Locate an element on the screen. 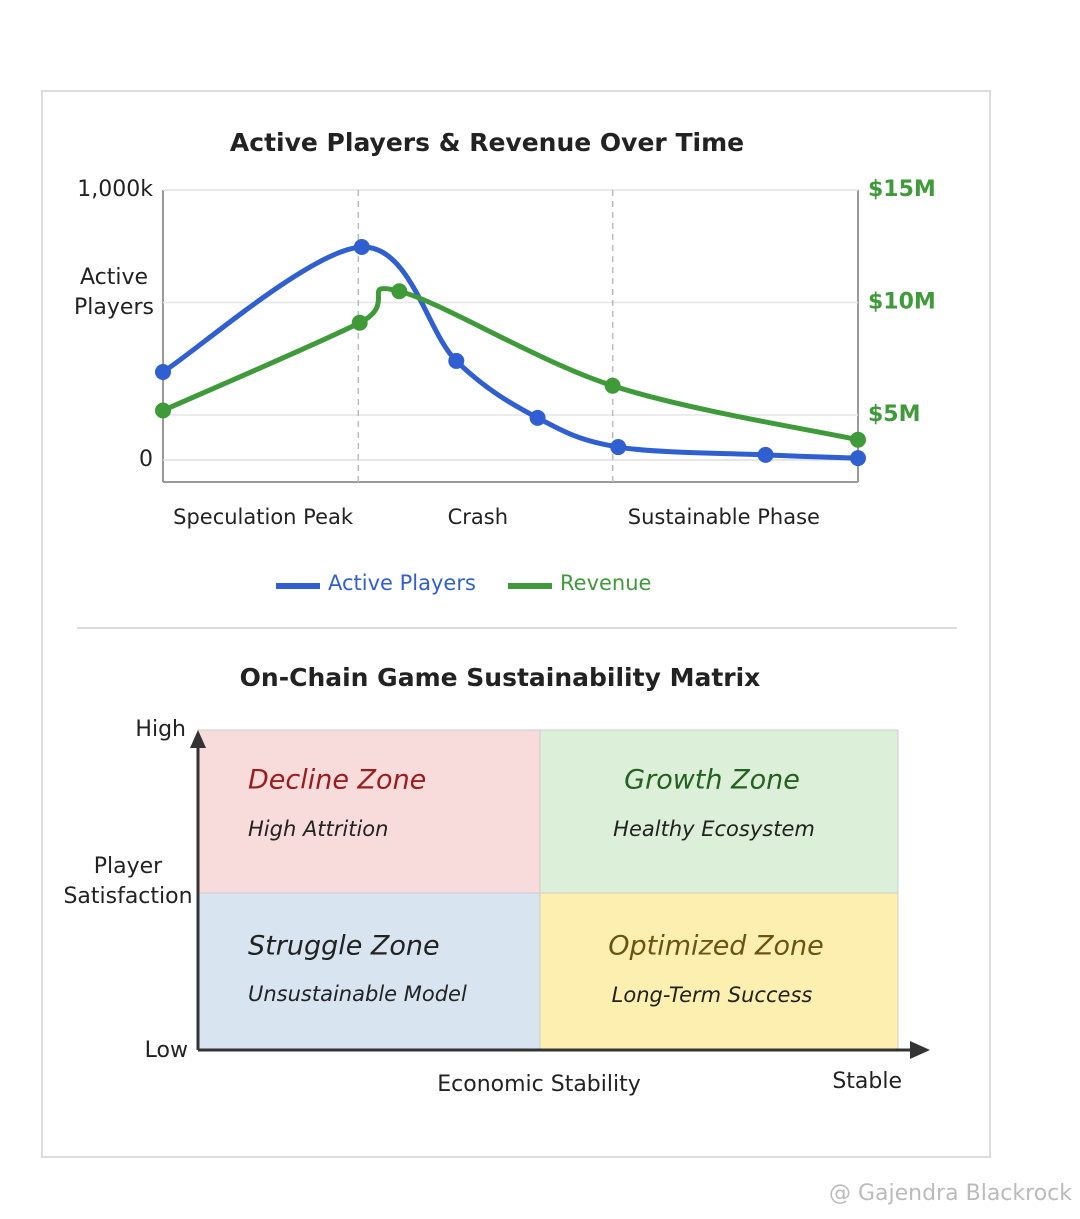  x-label: Economic Stability is located at coordinates (539, 1084).